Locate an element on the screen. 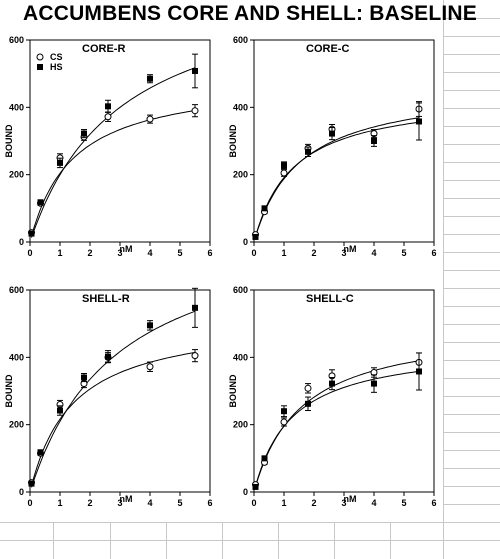  legend-marker-cs is located at coordinates (40, 57).